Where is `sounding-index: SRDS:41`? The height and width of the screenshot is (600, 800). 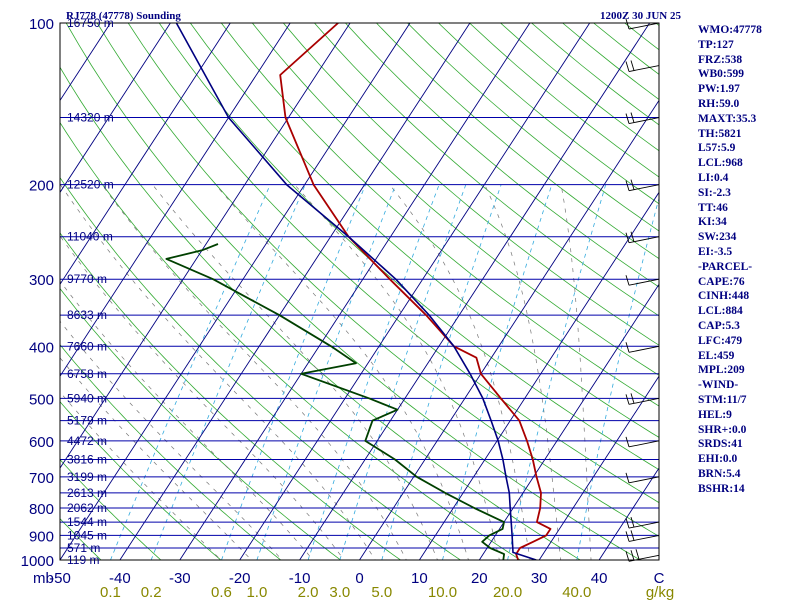 sounding-index: SRDS:41 is located at coordinates (720, 444).